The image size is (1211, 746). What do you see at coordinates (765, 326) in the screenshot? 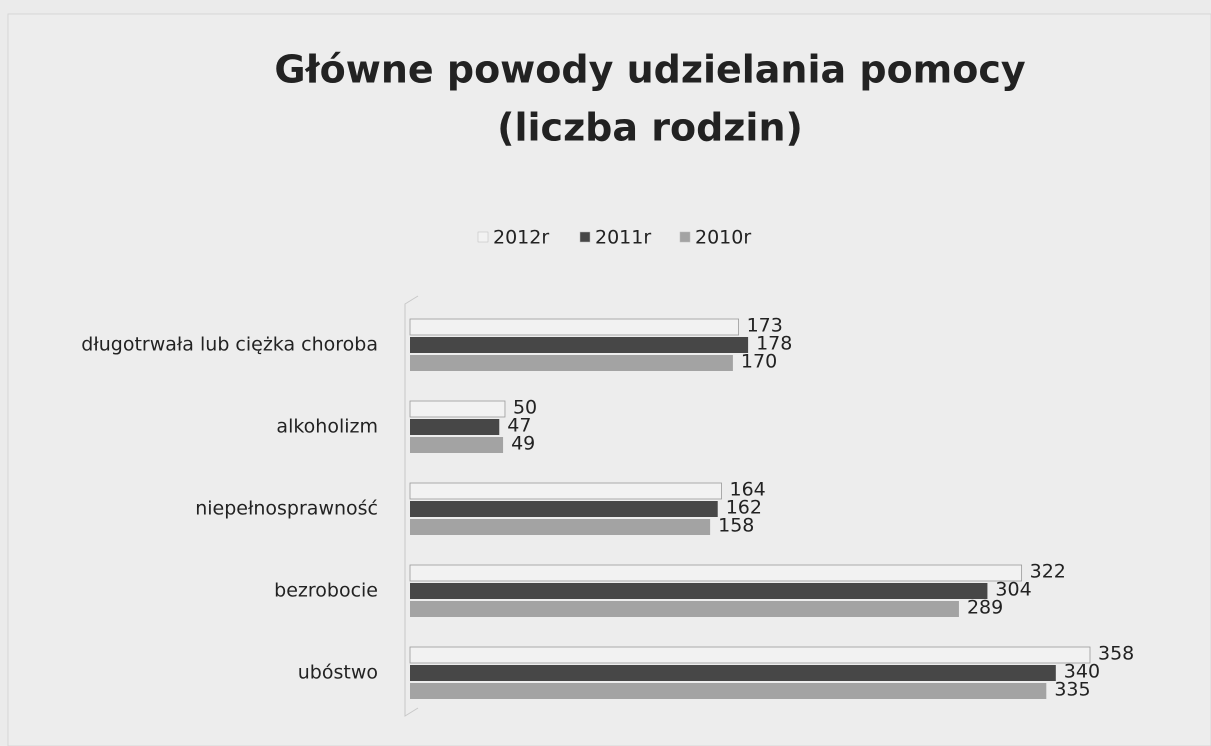
I see `value-label: 173` at bounding box center [765, 326].